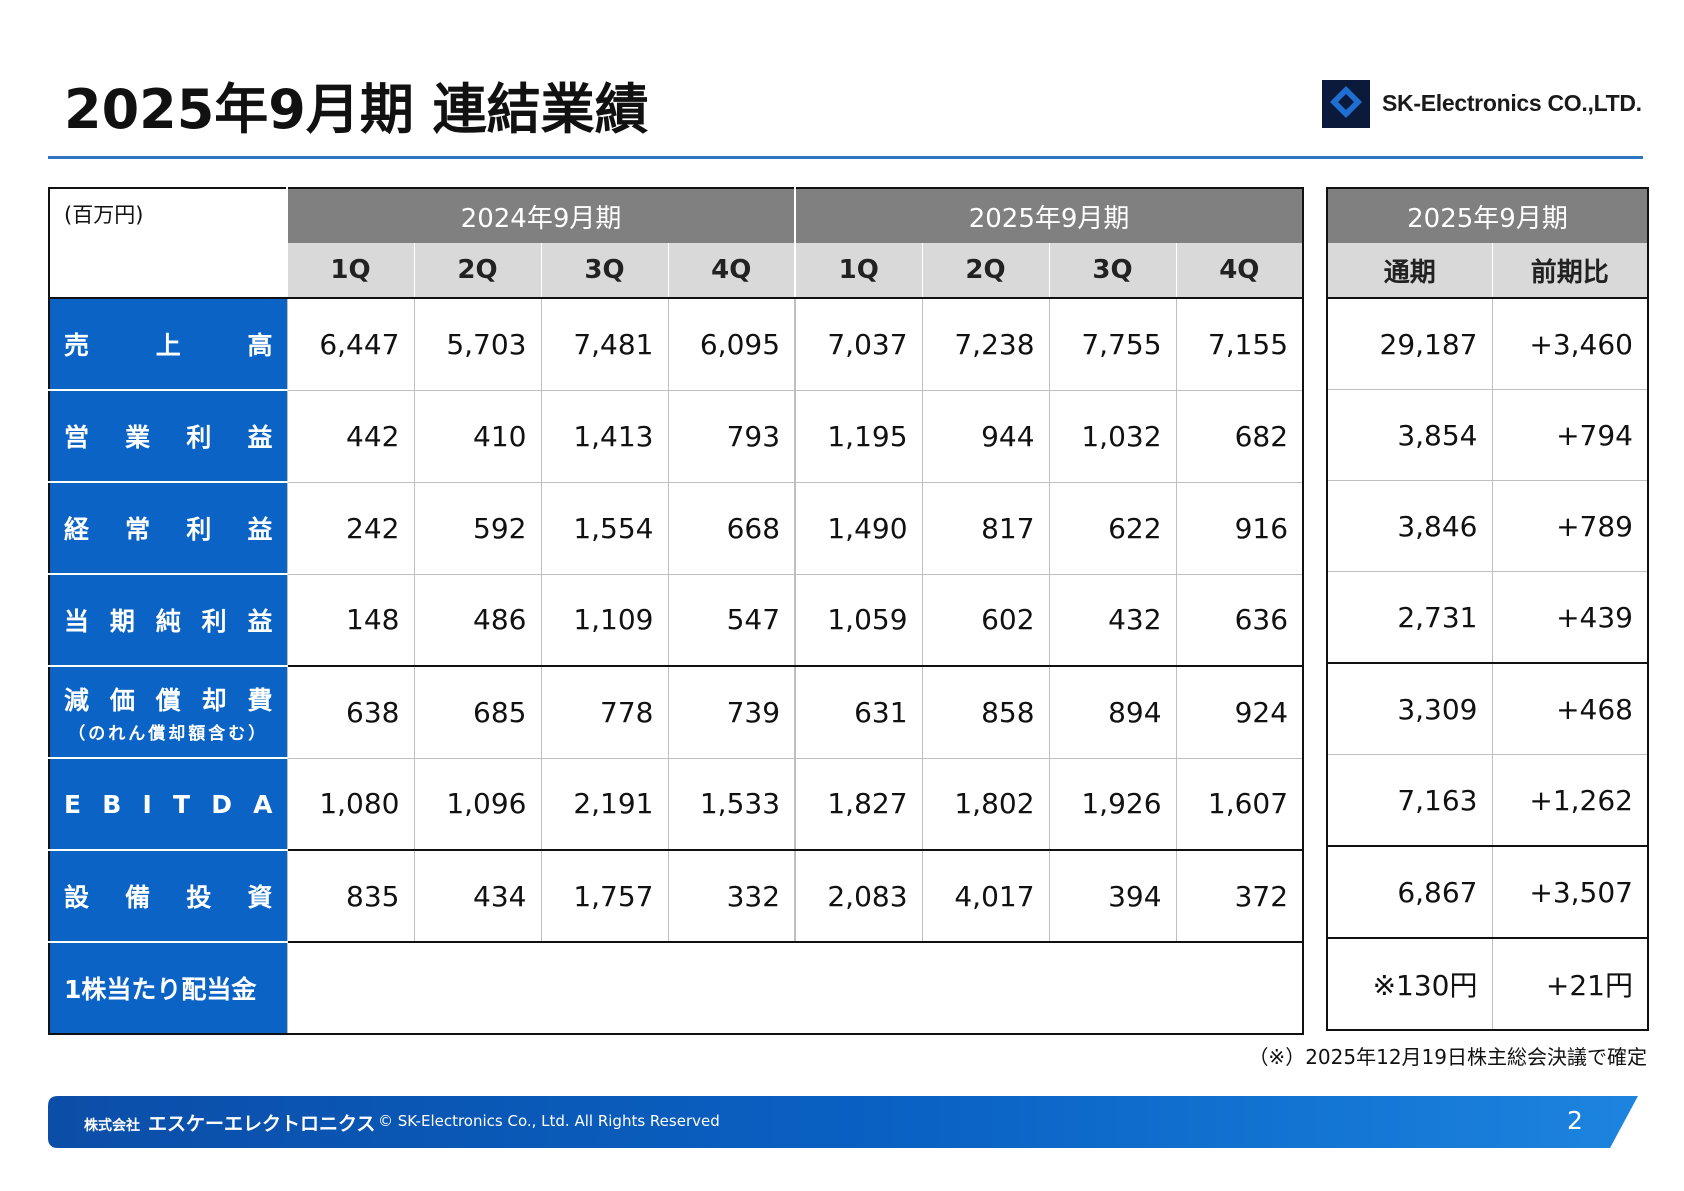 Image resolution: width=1684 pixels, height=1191 pixels. I want to click on company-logo: SK-Electronics CO.,LTD., so click(1482, 106).